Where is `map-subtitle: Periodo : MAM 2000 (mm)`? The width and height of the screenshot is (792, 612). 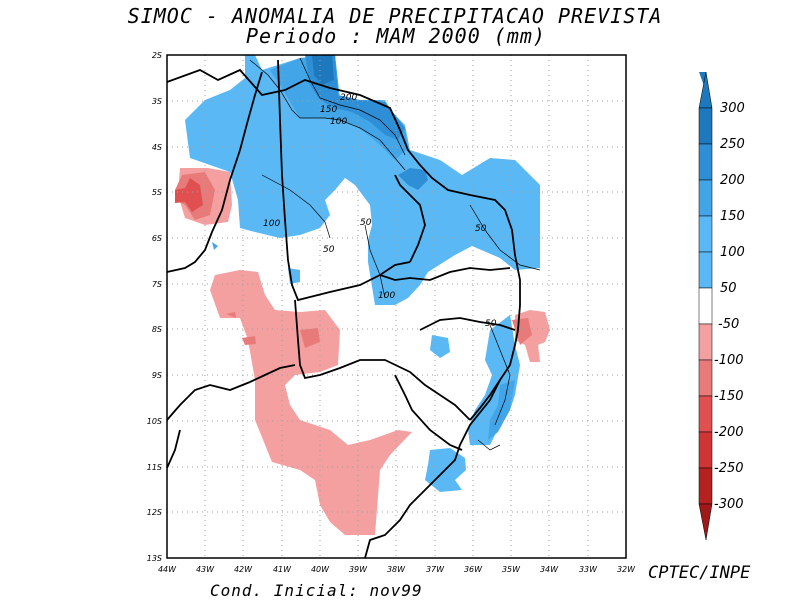
map-subtitle: Periodo : MAM 2000 (mm) is located at coordinates (396, 36).